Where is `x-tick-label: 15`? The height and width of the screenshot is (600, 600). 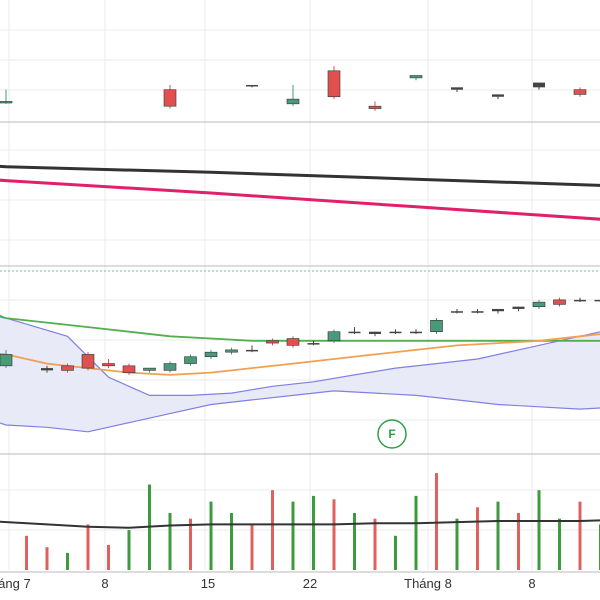
x-tick-label: 15 is located at coordinates (208, 583).